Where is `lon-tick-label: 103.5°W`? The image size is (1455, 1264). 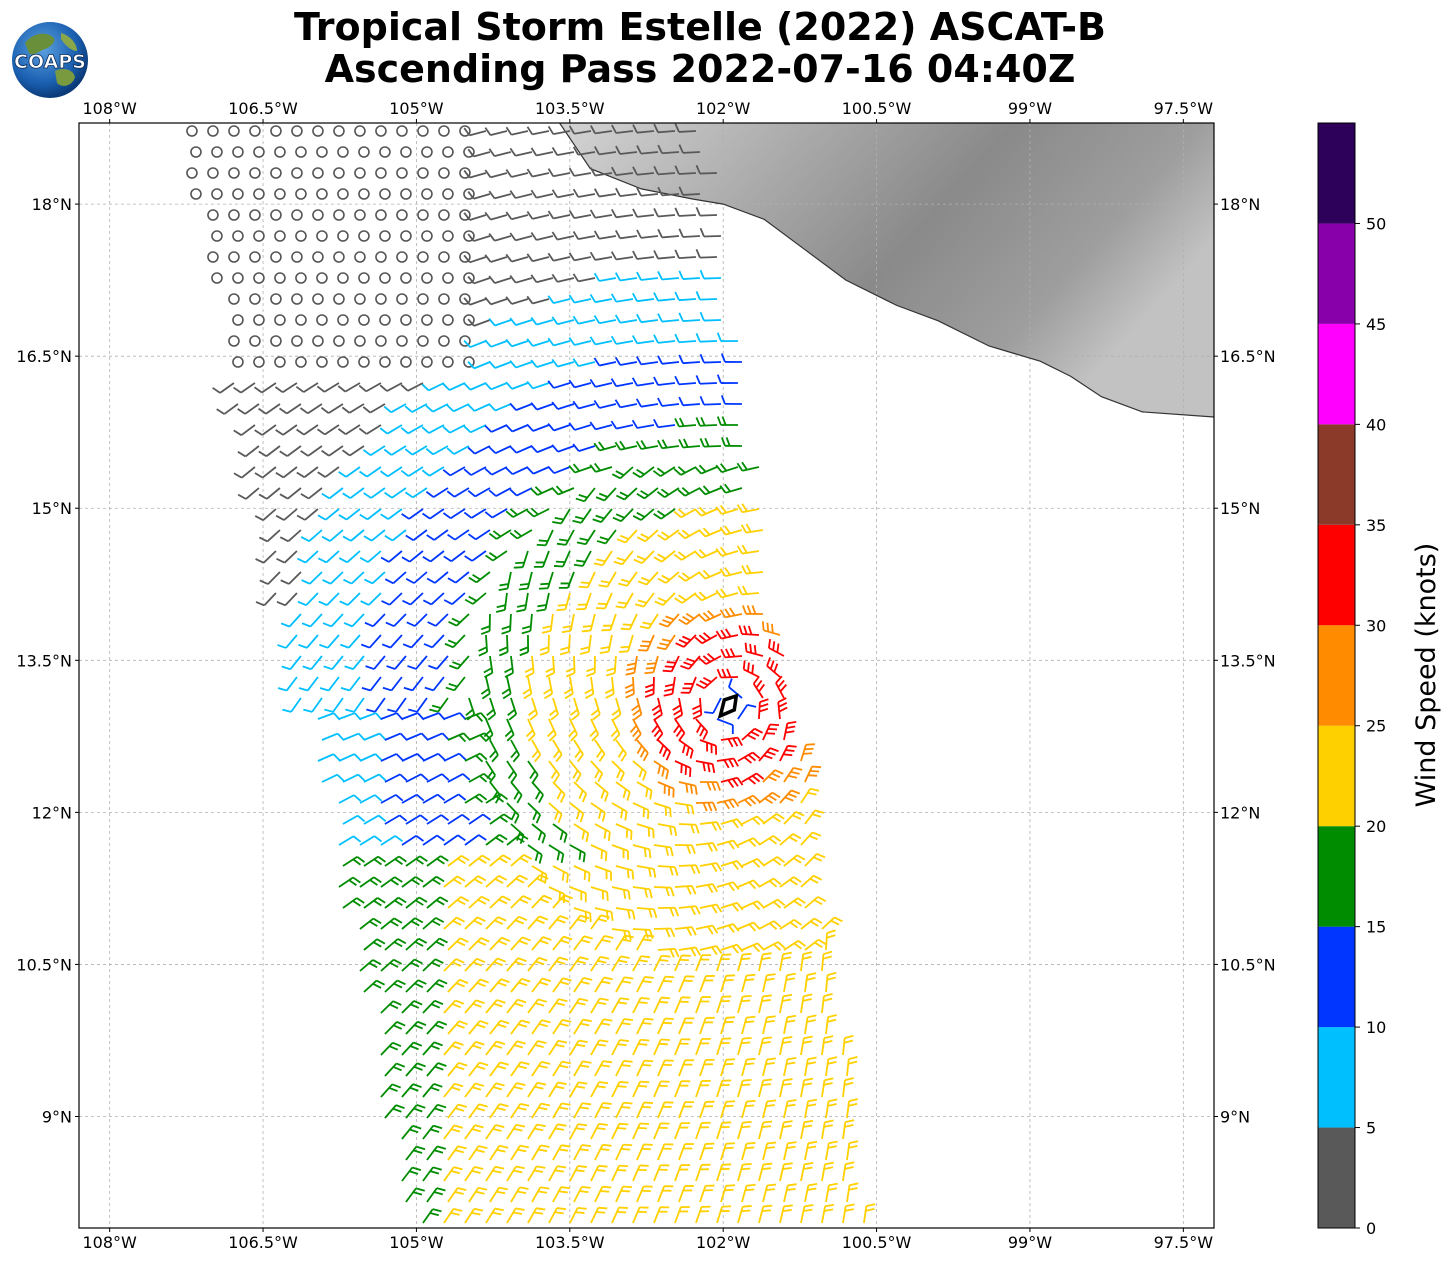
lon-tick-label: 103.5°W is located at coordinates (570, 108).